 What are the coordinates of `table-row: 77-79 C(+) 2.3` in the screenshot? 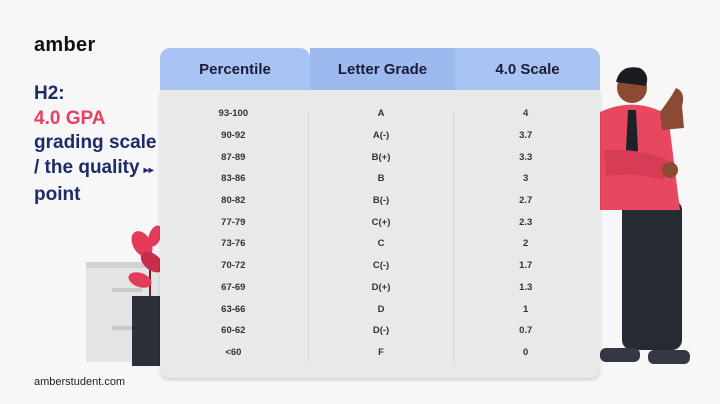 It's located at (380, 222).